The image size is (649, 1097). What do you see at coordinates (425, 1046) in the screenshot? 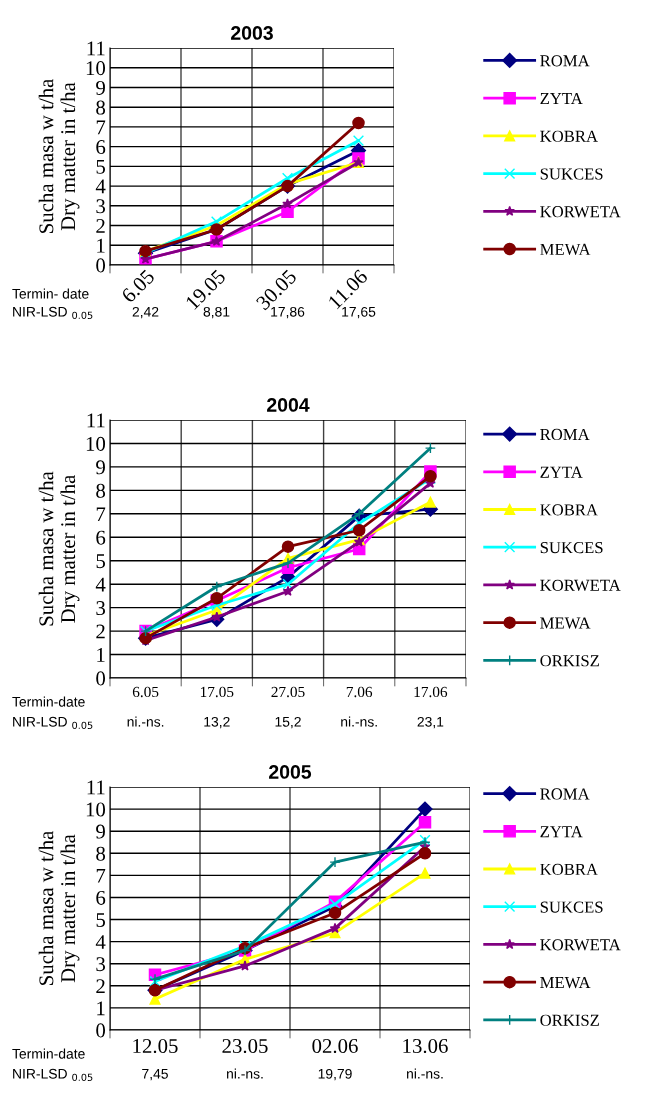
I see `x-tick-label: 13.06` at bounding box center [425, 1046].